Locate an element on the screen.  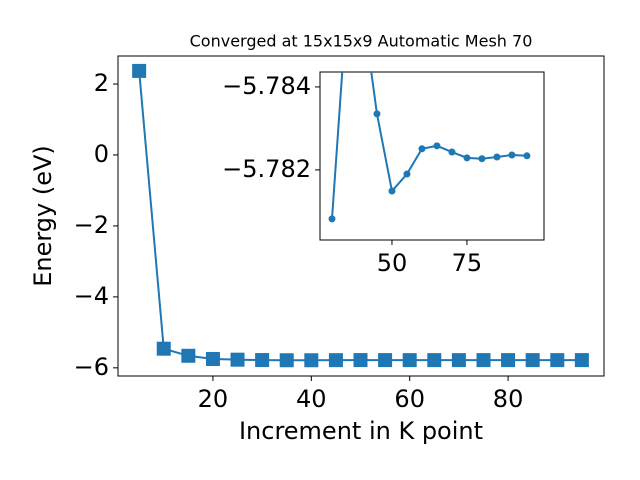
x-tick-label: 75 is located at coordinates (467, 263).